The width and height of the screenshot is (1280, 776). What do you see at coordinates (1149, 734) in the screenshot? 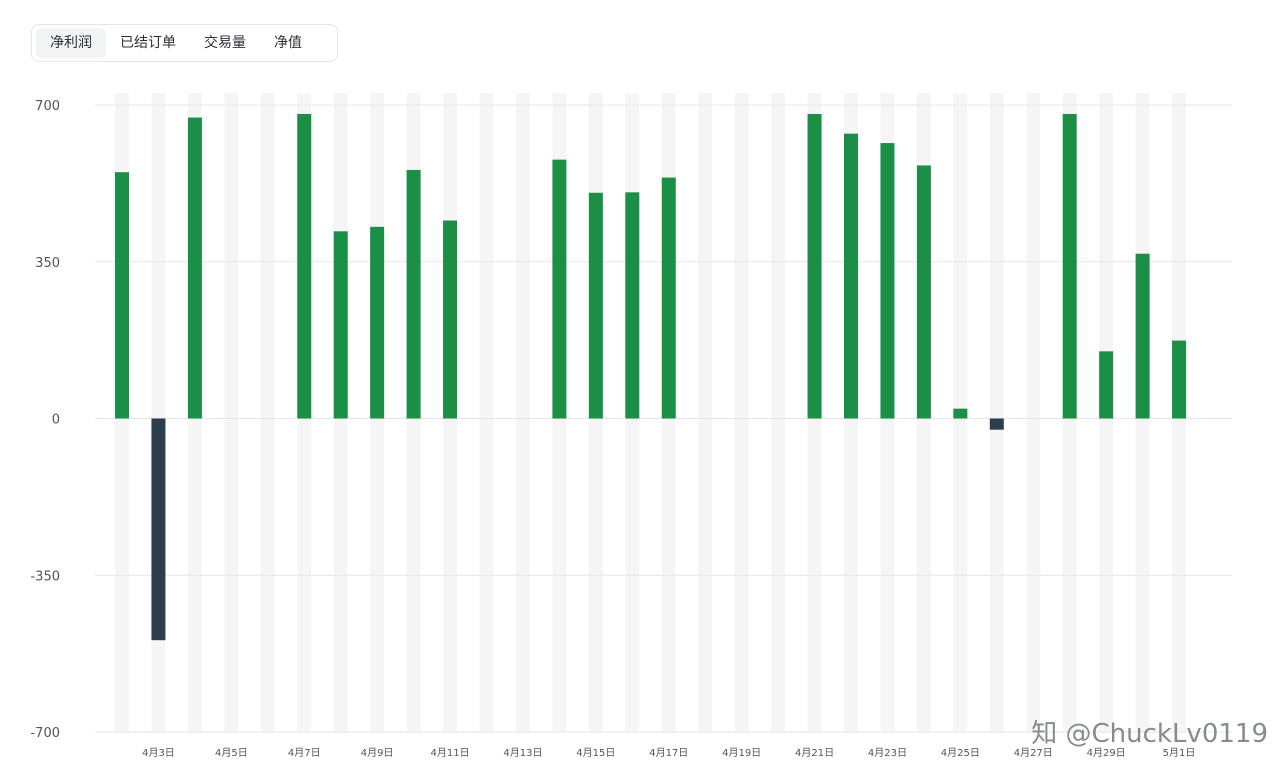
I see `watermark: 知 @ChuckLv0119` at bounding box center [1149, 734].